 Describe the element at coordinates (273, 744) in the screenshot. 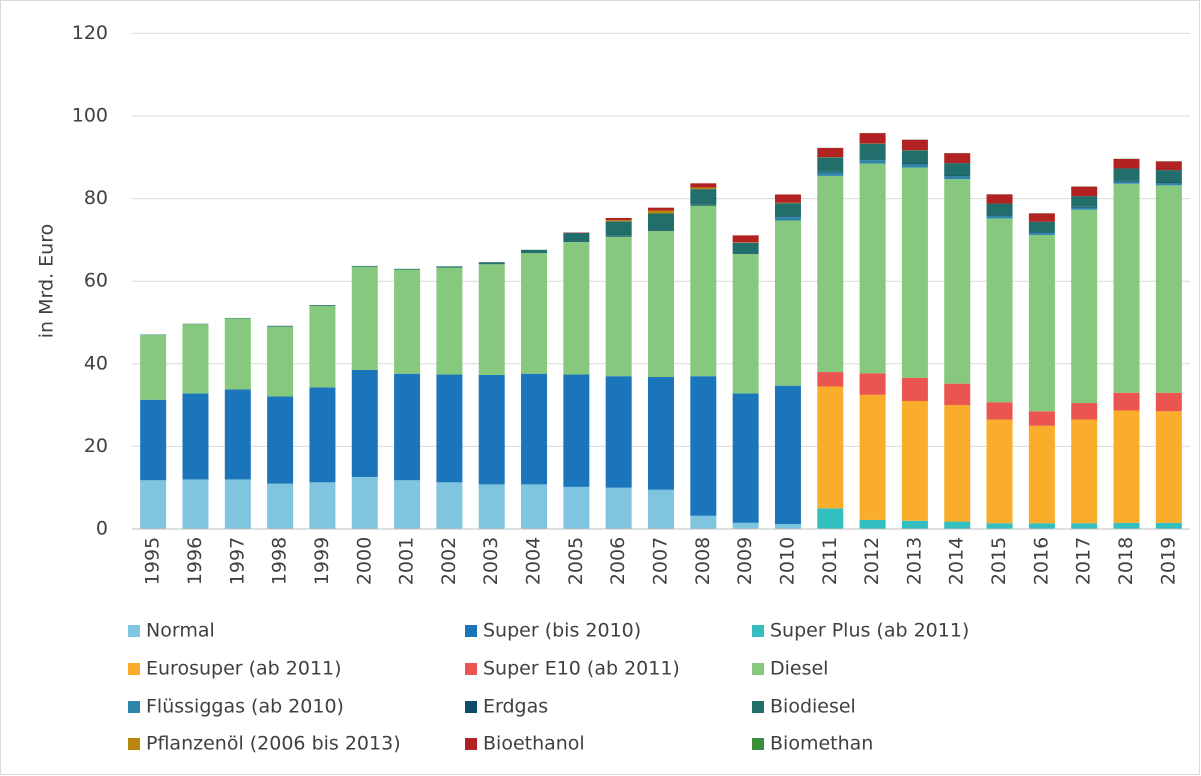

I see `legend-label: Pflanzenöl (2006 bis 2013)` at that location.